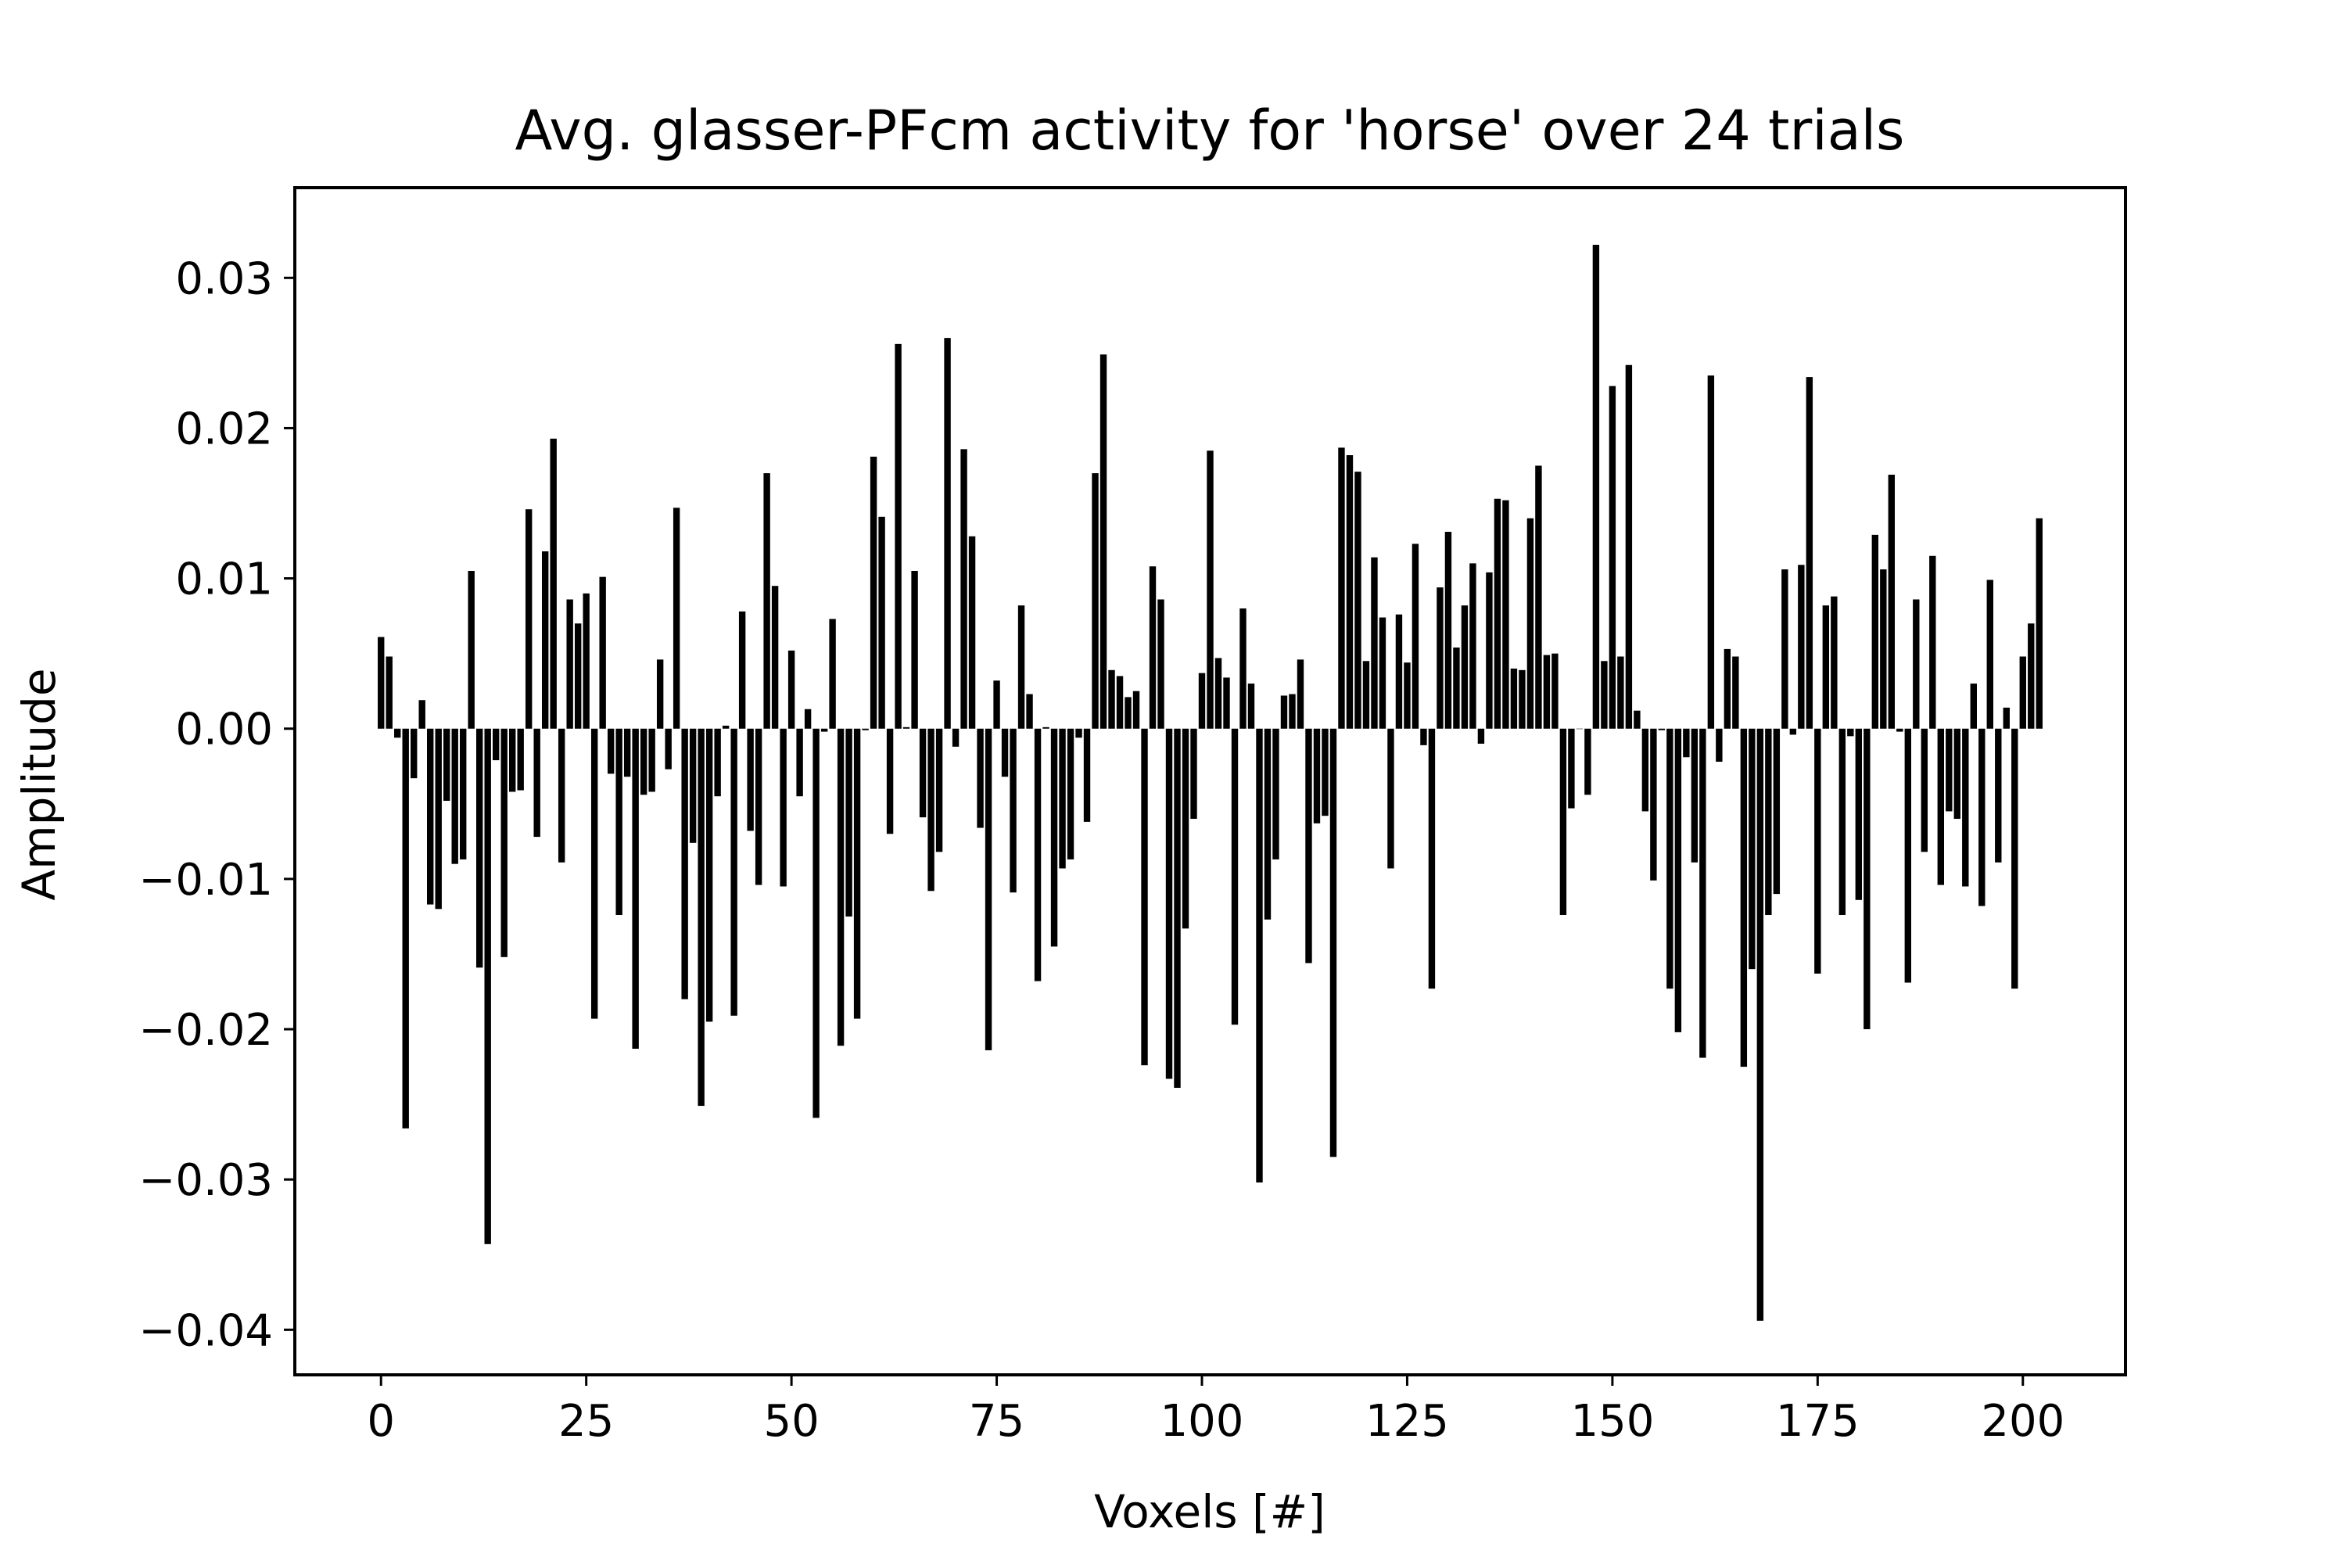  I want to click on y-tick-label: 0.03, so click(224, 278).